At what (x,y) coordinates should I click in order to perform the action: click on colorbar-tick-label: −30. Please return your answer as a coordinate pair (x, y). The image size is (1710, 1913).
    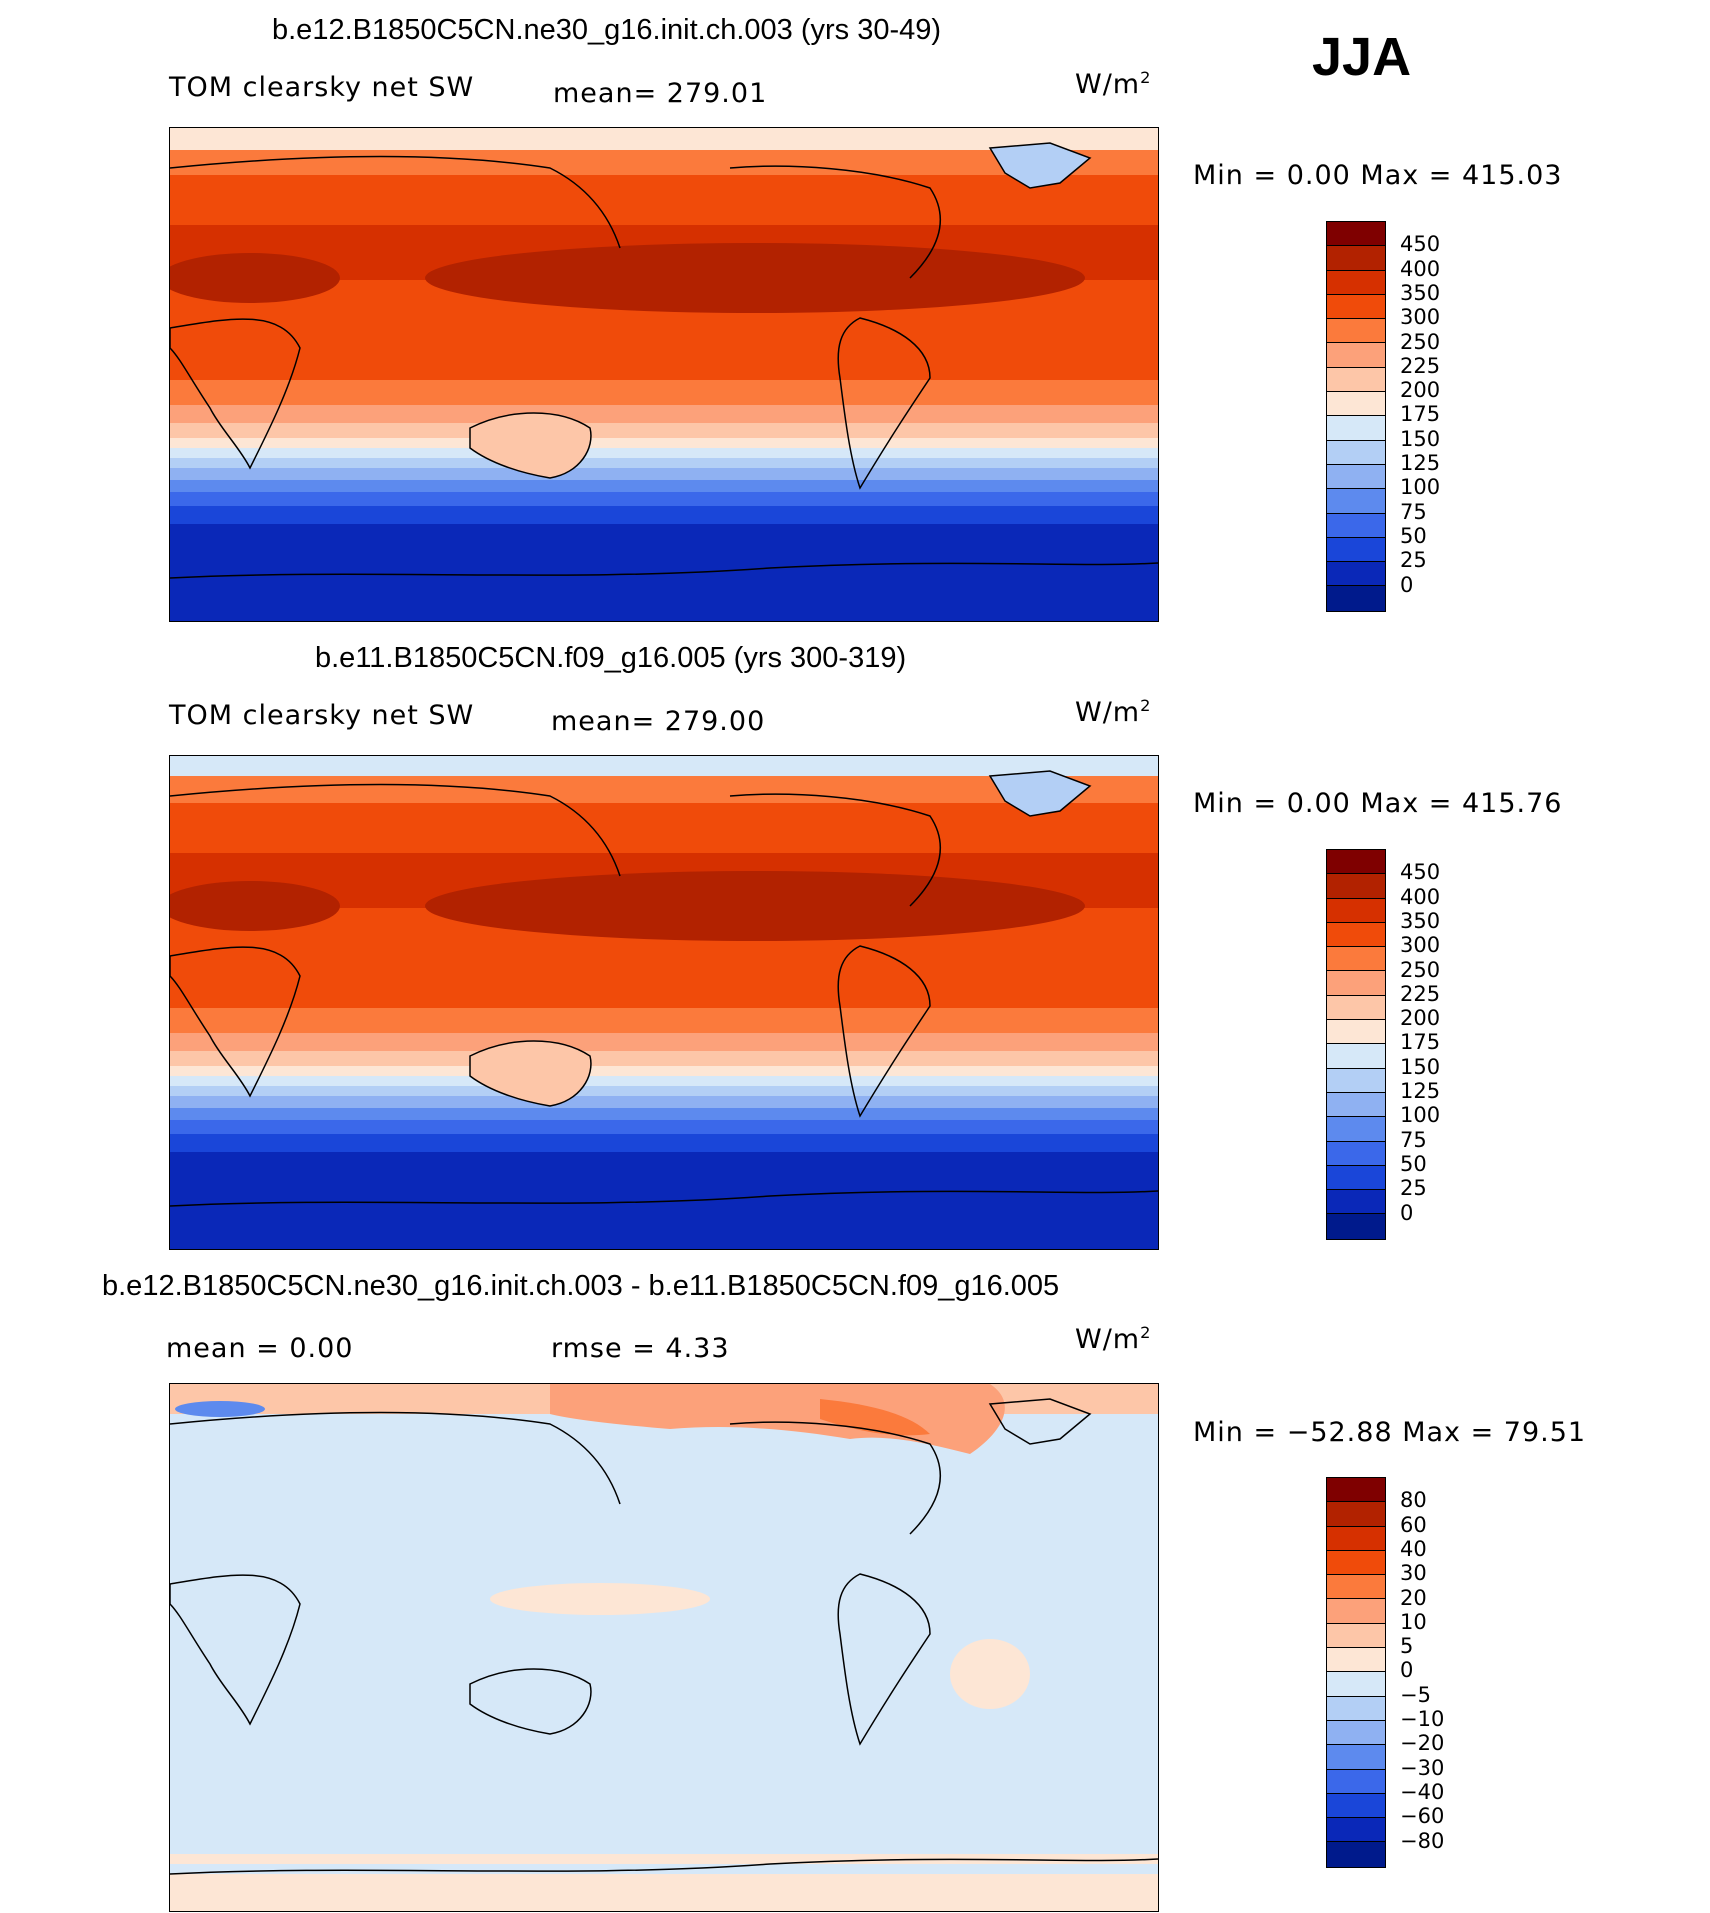
    Looking at the image, I should click on (1422, 1767).